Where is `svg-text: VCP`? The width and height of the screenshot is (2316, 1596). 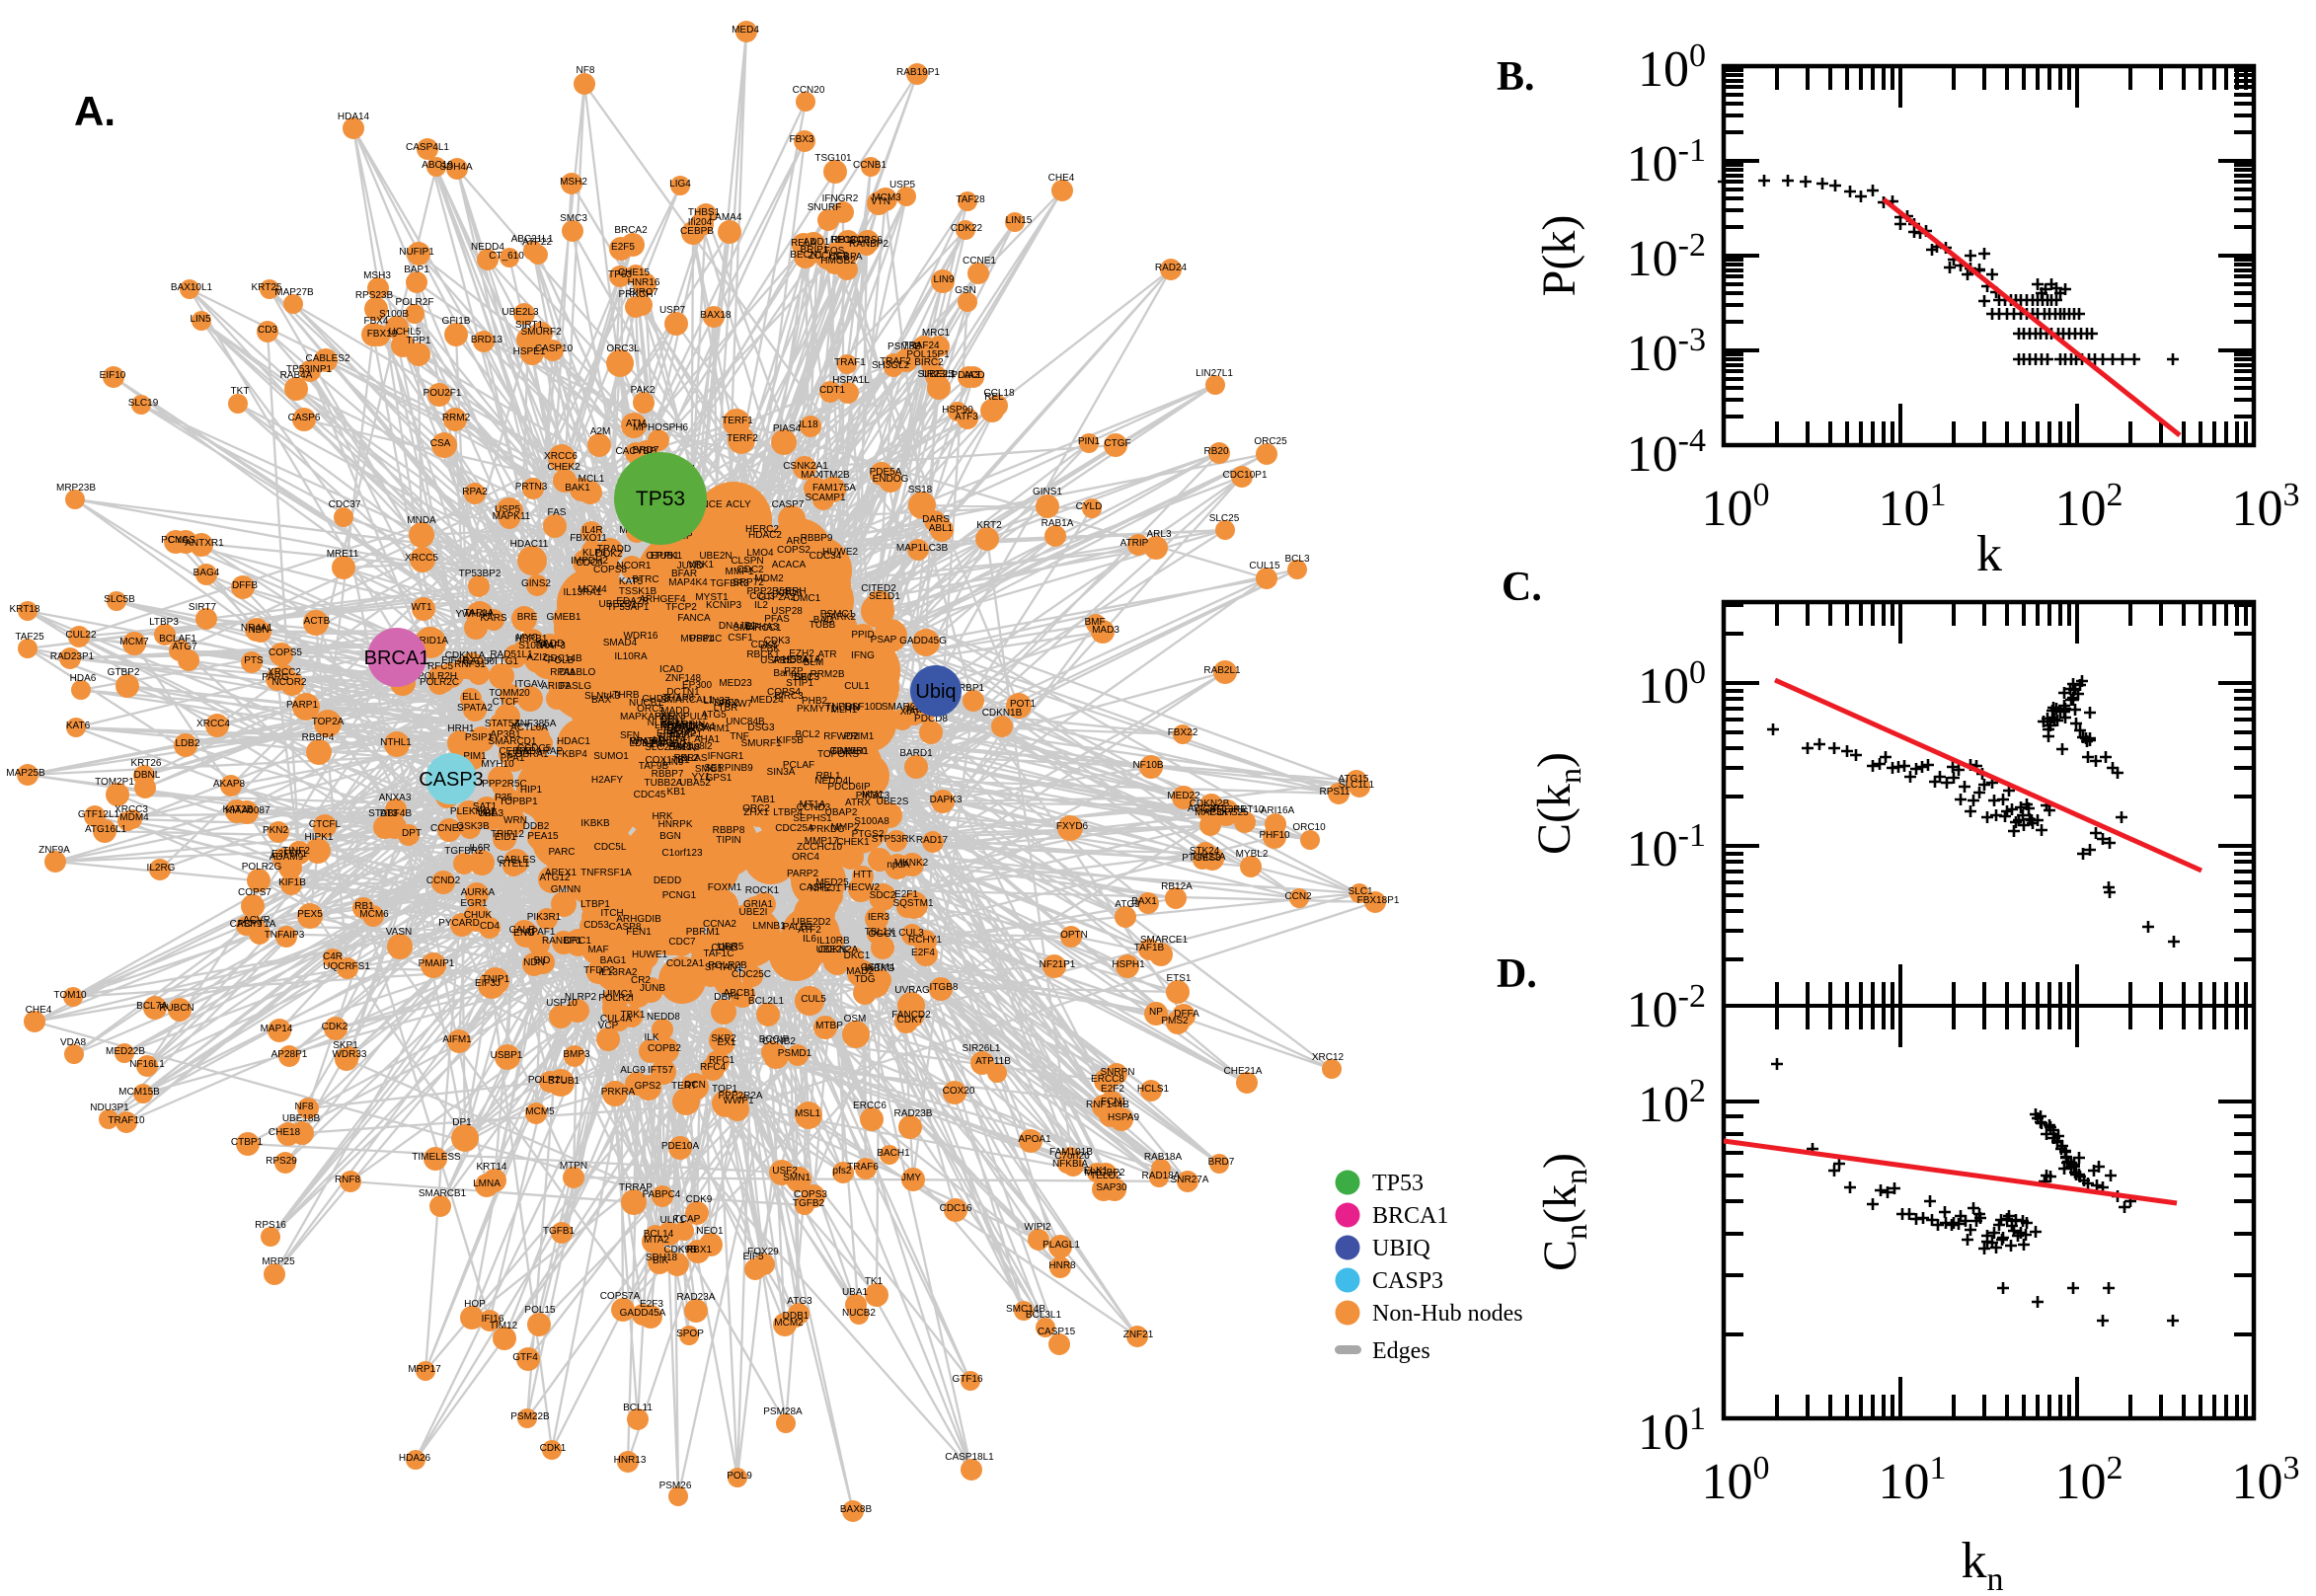
svg-text: VCP is located at coordinates (608, 1026).